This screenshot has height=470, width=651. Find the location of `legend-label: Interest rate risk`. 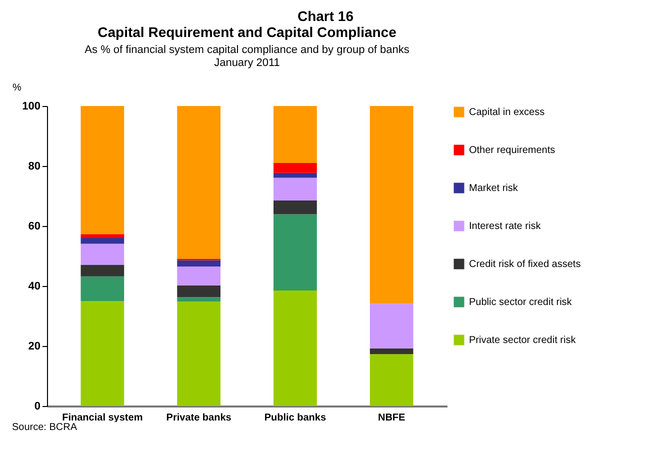

legend-label: Interest rate risk is located at coordinates (505, 226).